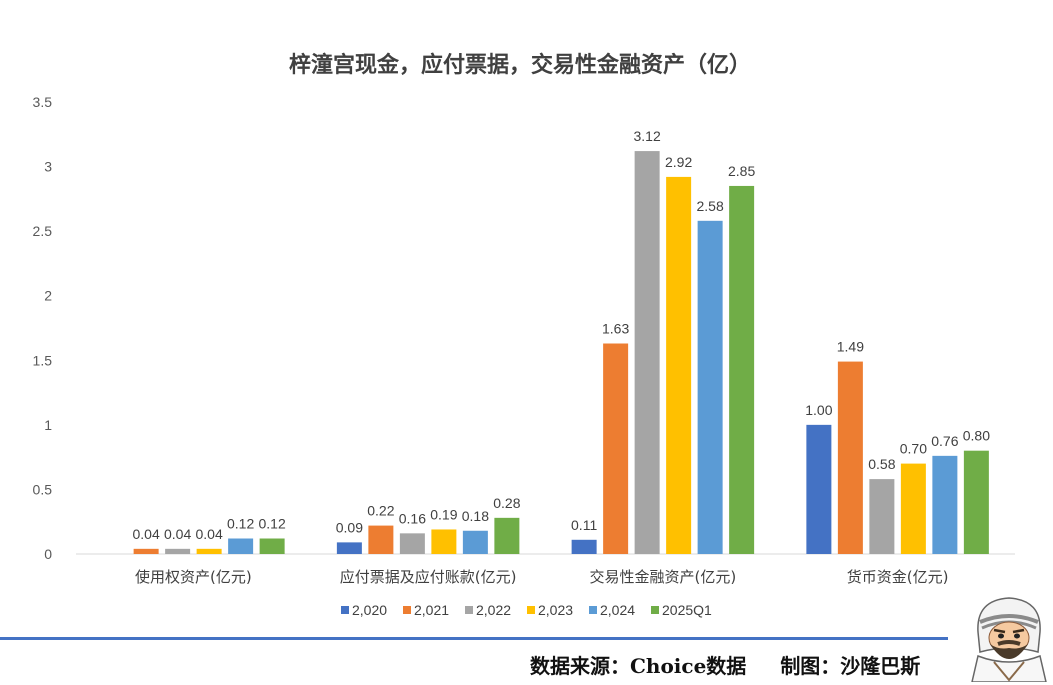  What do you see at coordinates (898, 577) in the screenshot?
I see `x-tick-label: 货币资金(亿元)` at bounding box center [898, 577].